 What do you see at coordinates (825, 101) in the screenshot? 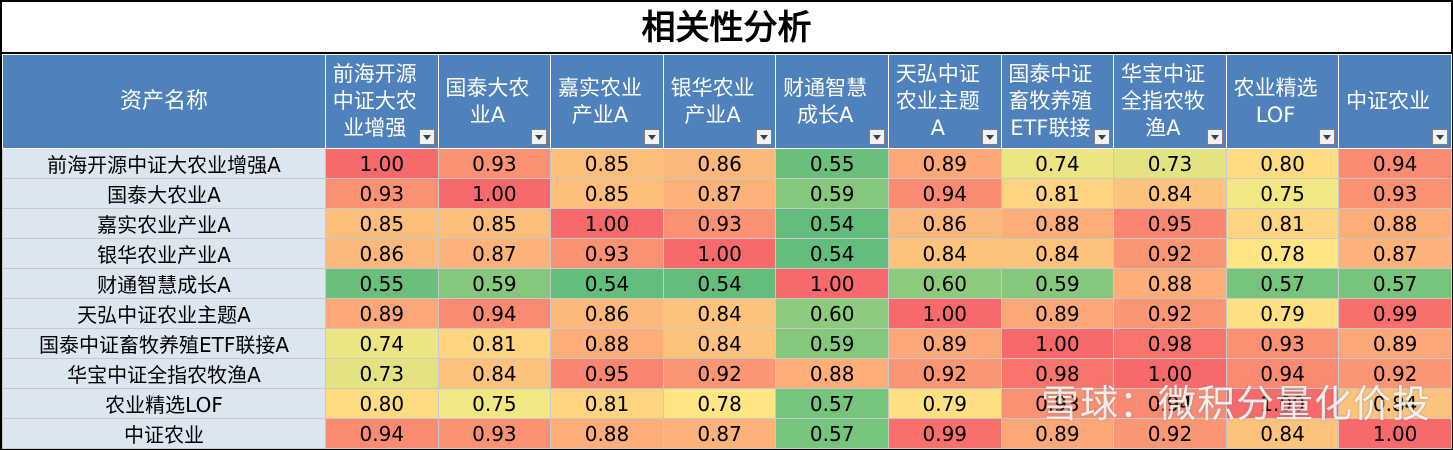
I see `column-header-label: 财通智慧成长A` at bounding box center [825, 101].